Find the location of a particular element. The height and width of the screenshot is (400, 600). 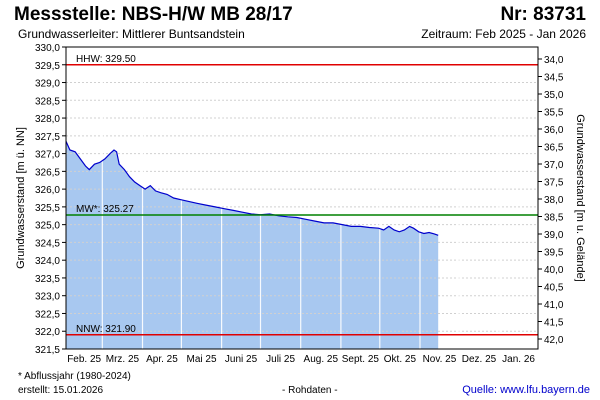

y2-tick-label: 39,5 is located at coordinates (554, 253).